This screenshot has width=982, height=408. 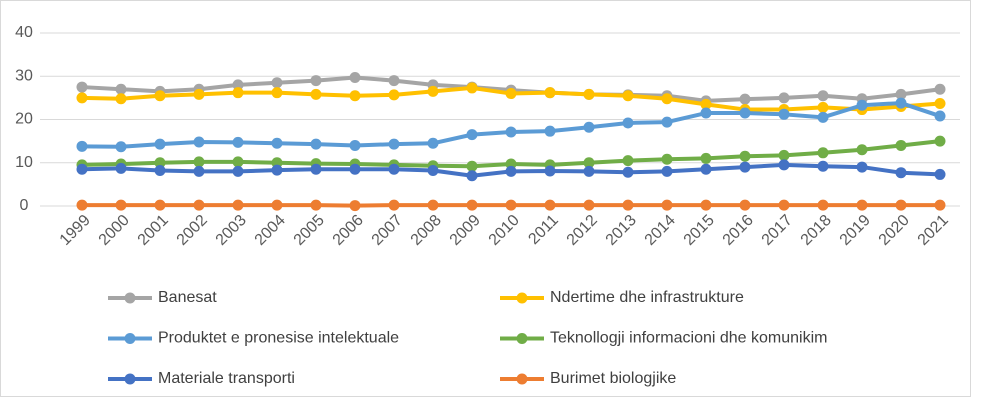 I want to click on y-tick-label: 0, so click(x=24, y=205).